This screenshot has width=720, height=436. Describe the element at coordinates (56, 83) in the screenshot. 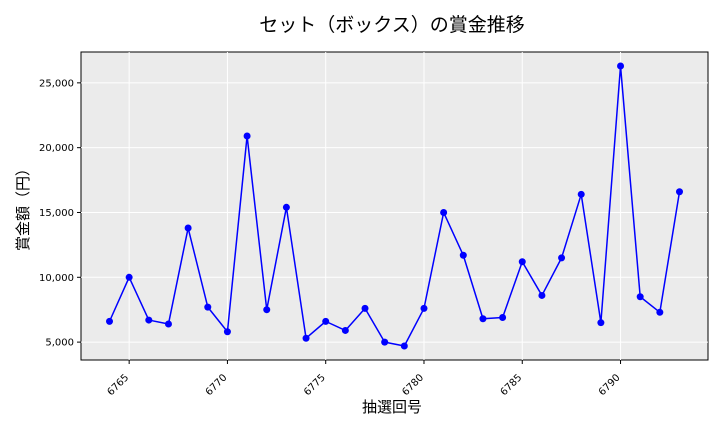

I see `y-tick-label: 25,000` at that location.